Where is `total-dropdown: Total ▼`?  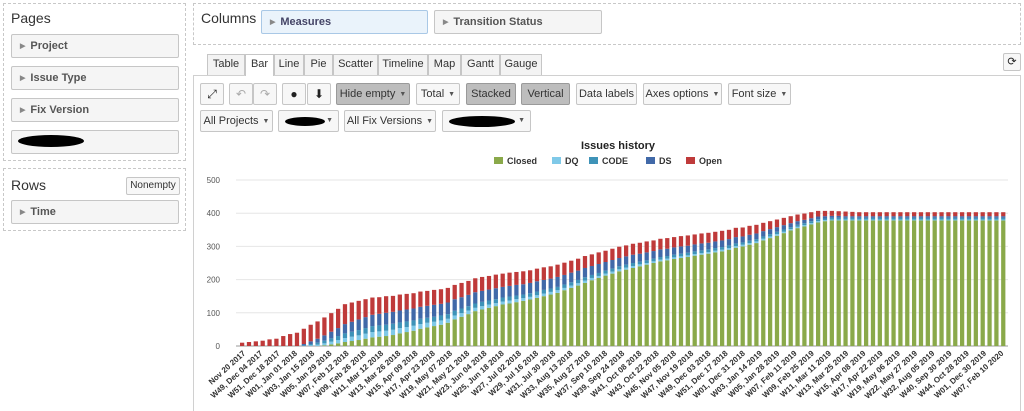 total-dropdown: Total ▼ is located at coordinates (438, 94).